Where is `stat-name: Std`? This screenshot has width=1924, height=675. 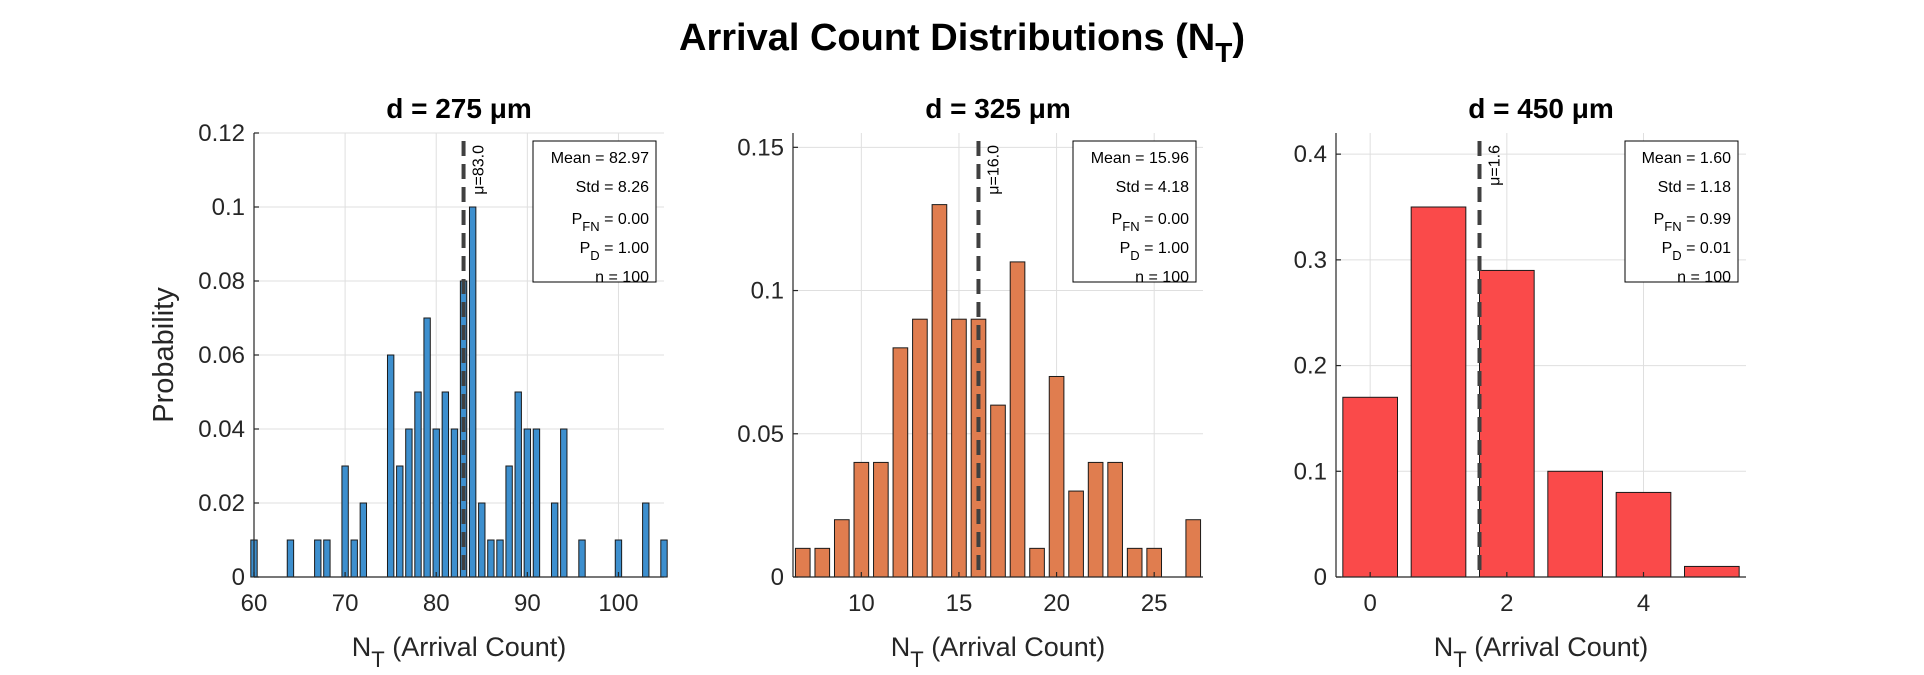
stat-name: Std is located at coordinates (588, 187).